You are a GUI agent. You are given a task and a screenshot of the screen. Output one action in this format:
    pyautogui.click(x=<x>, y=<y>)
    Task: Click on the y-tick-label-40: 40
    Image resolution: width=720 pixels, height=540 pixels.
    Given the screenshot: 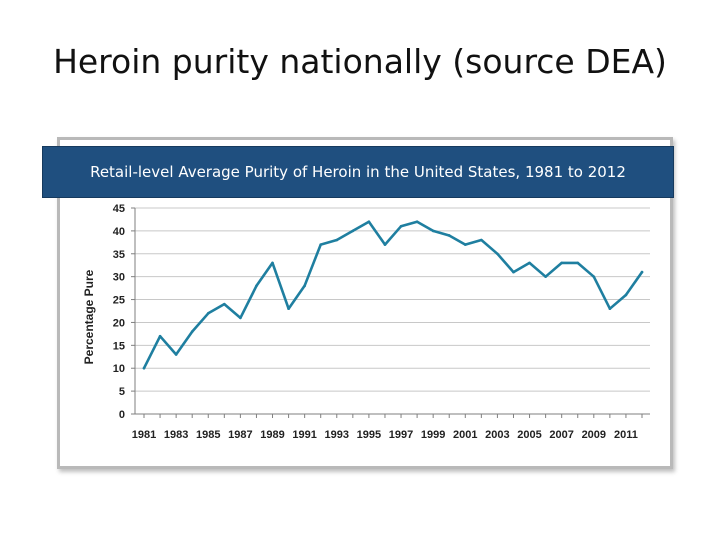 What is the action you would take?
    pyautogui.click(x=119, y=232)
    